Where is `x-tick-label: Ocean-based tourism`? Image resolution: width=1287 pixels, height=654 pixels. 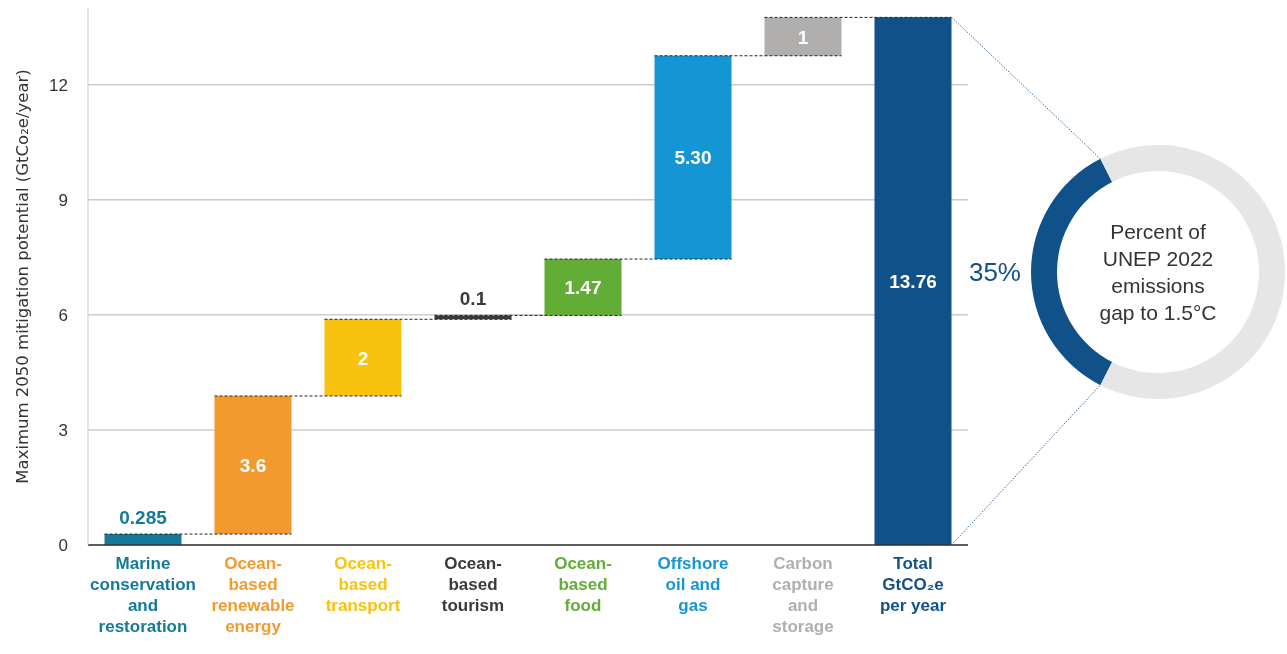
x-tick-label: Ocean-based tourism is located at coordinates (473, 584).